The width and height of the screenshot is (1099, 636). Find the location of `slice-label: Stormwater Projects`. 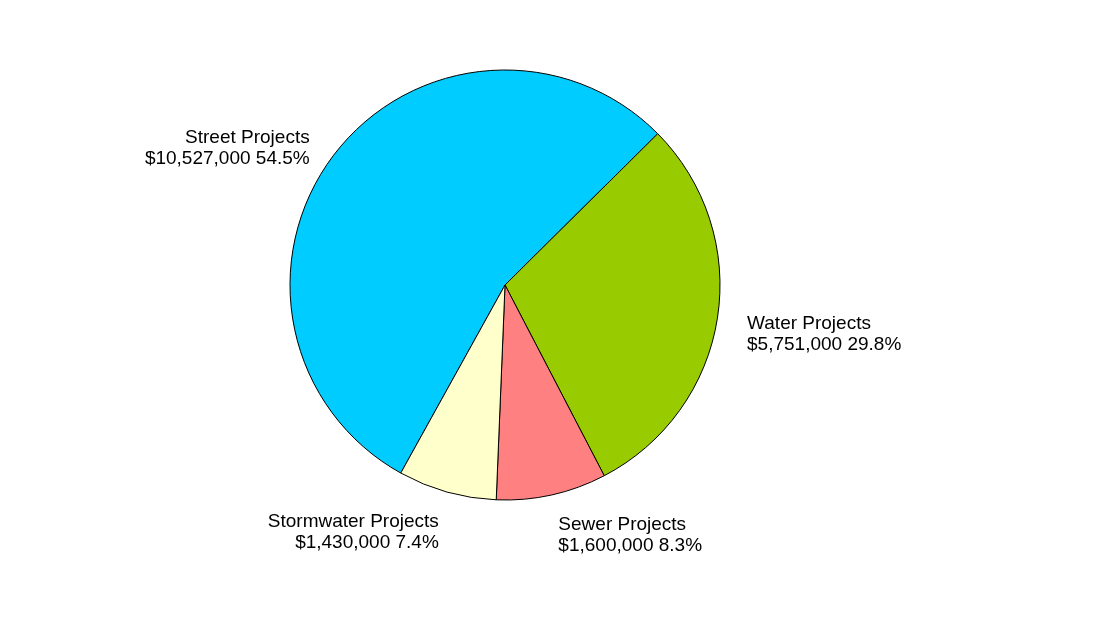

slice-label: Stormwater Projects is located at coordinates (353, 520).